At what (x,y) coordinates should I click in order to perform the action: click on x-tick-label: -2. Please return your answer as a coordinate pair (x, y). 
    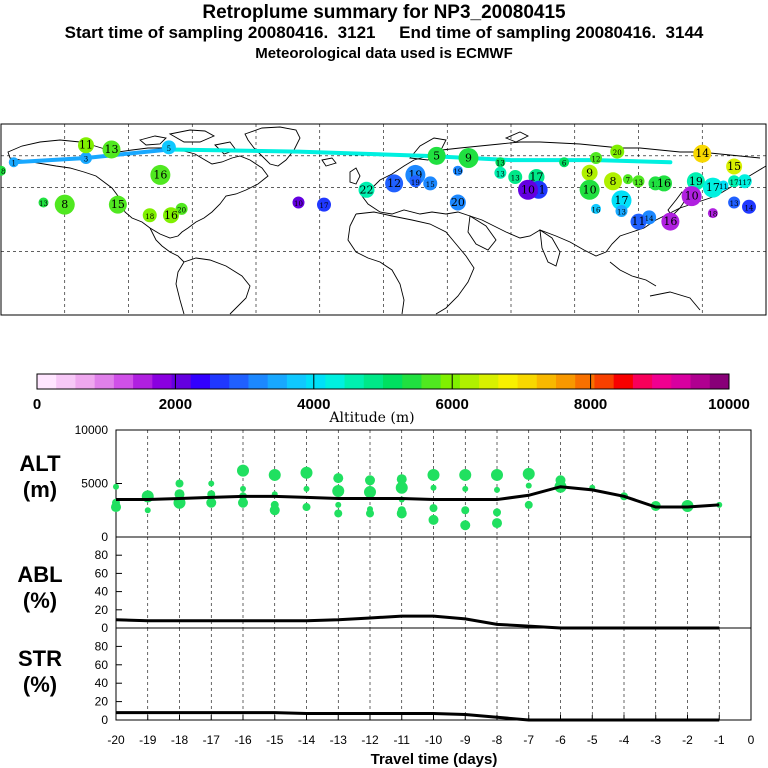
    Looking at the image, I should click on (687, 740).